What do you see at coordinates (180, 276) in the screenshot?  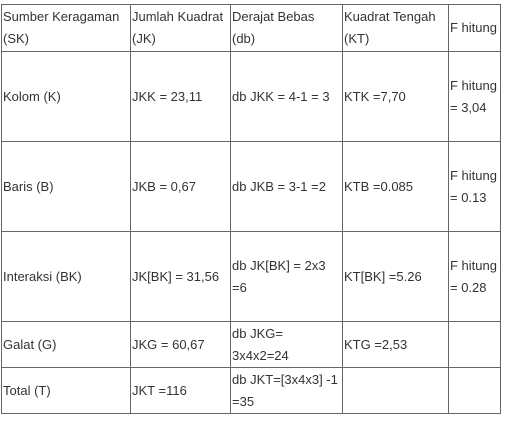 I see `table-cell: JK[BK] = 31,56` at bounding box center [180, 276].